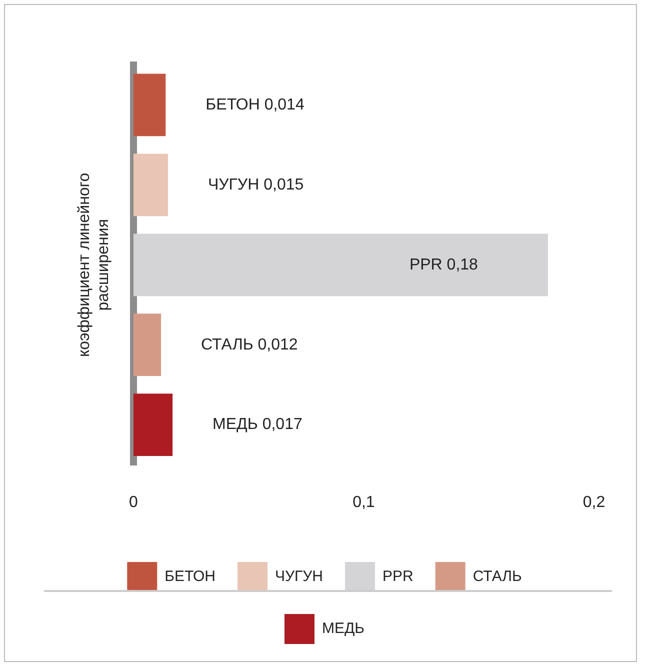  What do you see at coordinates (190, 577) in the screenshot?
I see `legend-label: БЕТОН` at bounding box center [190, 577].